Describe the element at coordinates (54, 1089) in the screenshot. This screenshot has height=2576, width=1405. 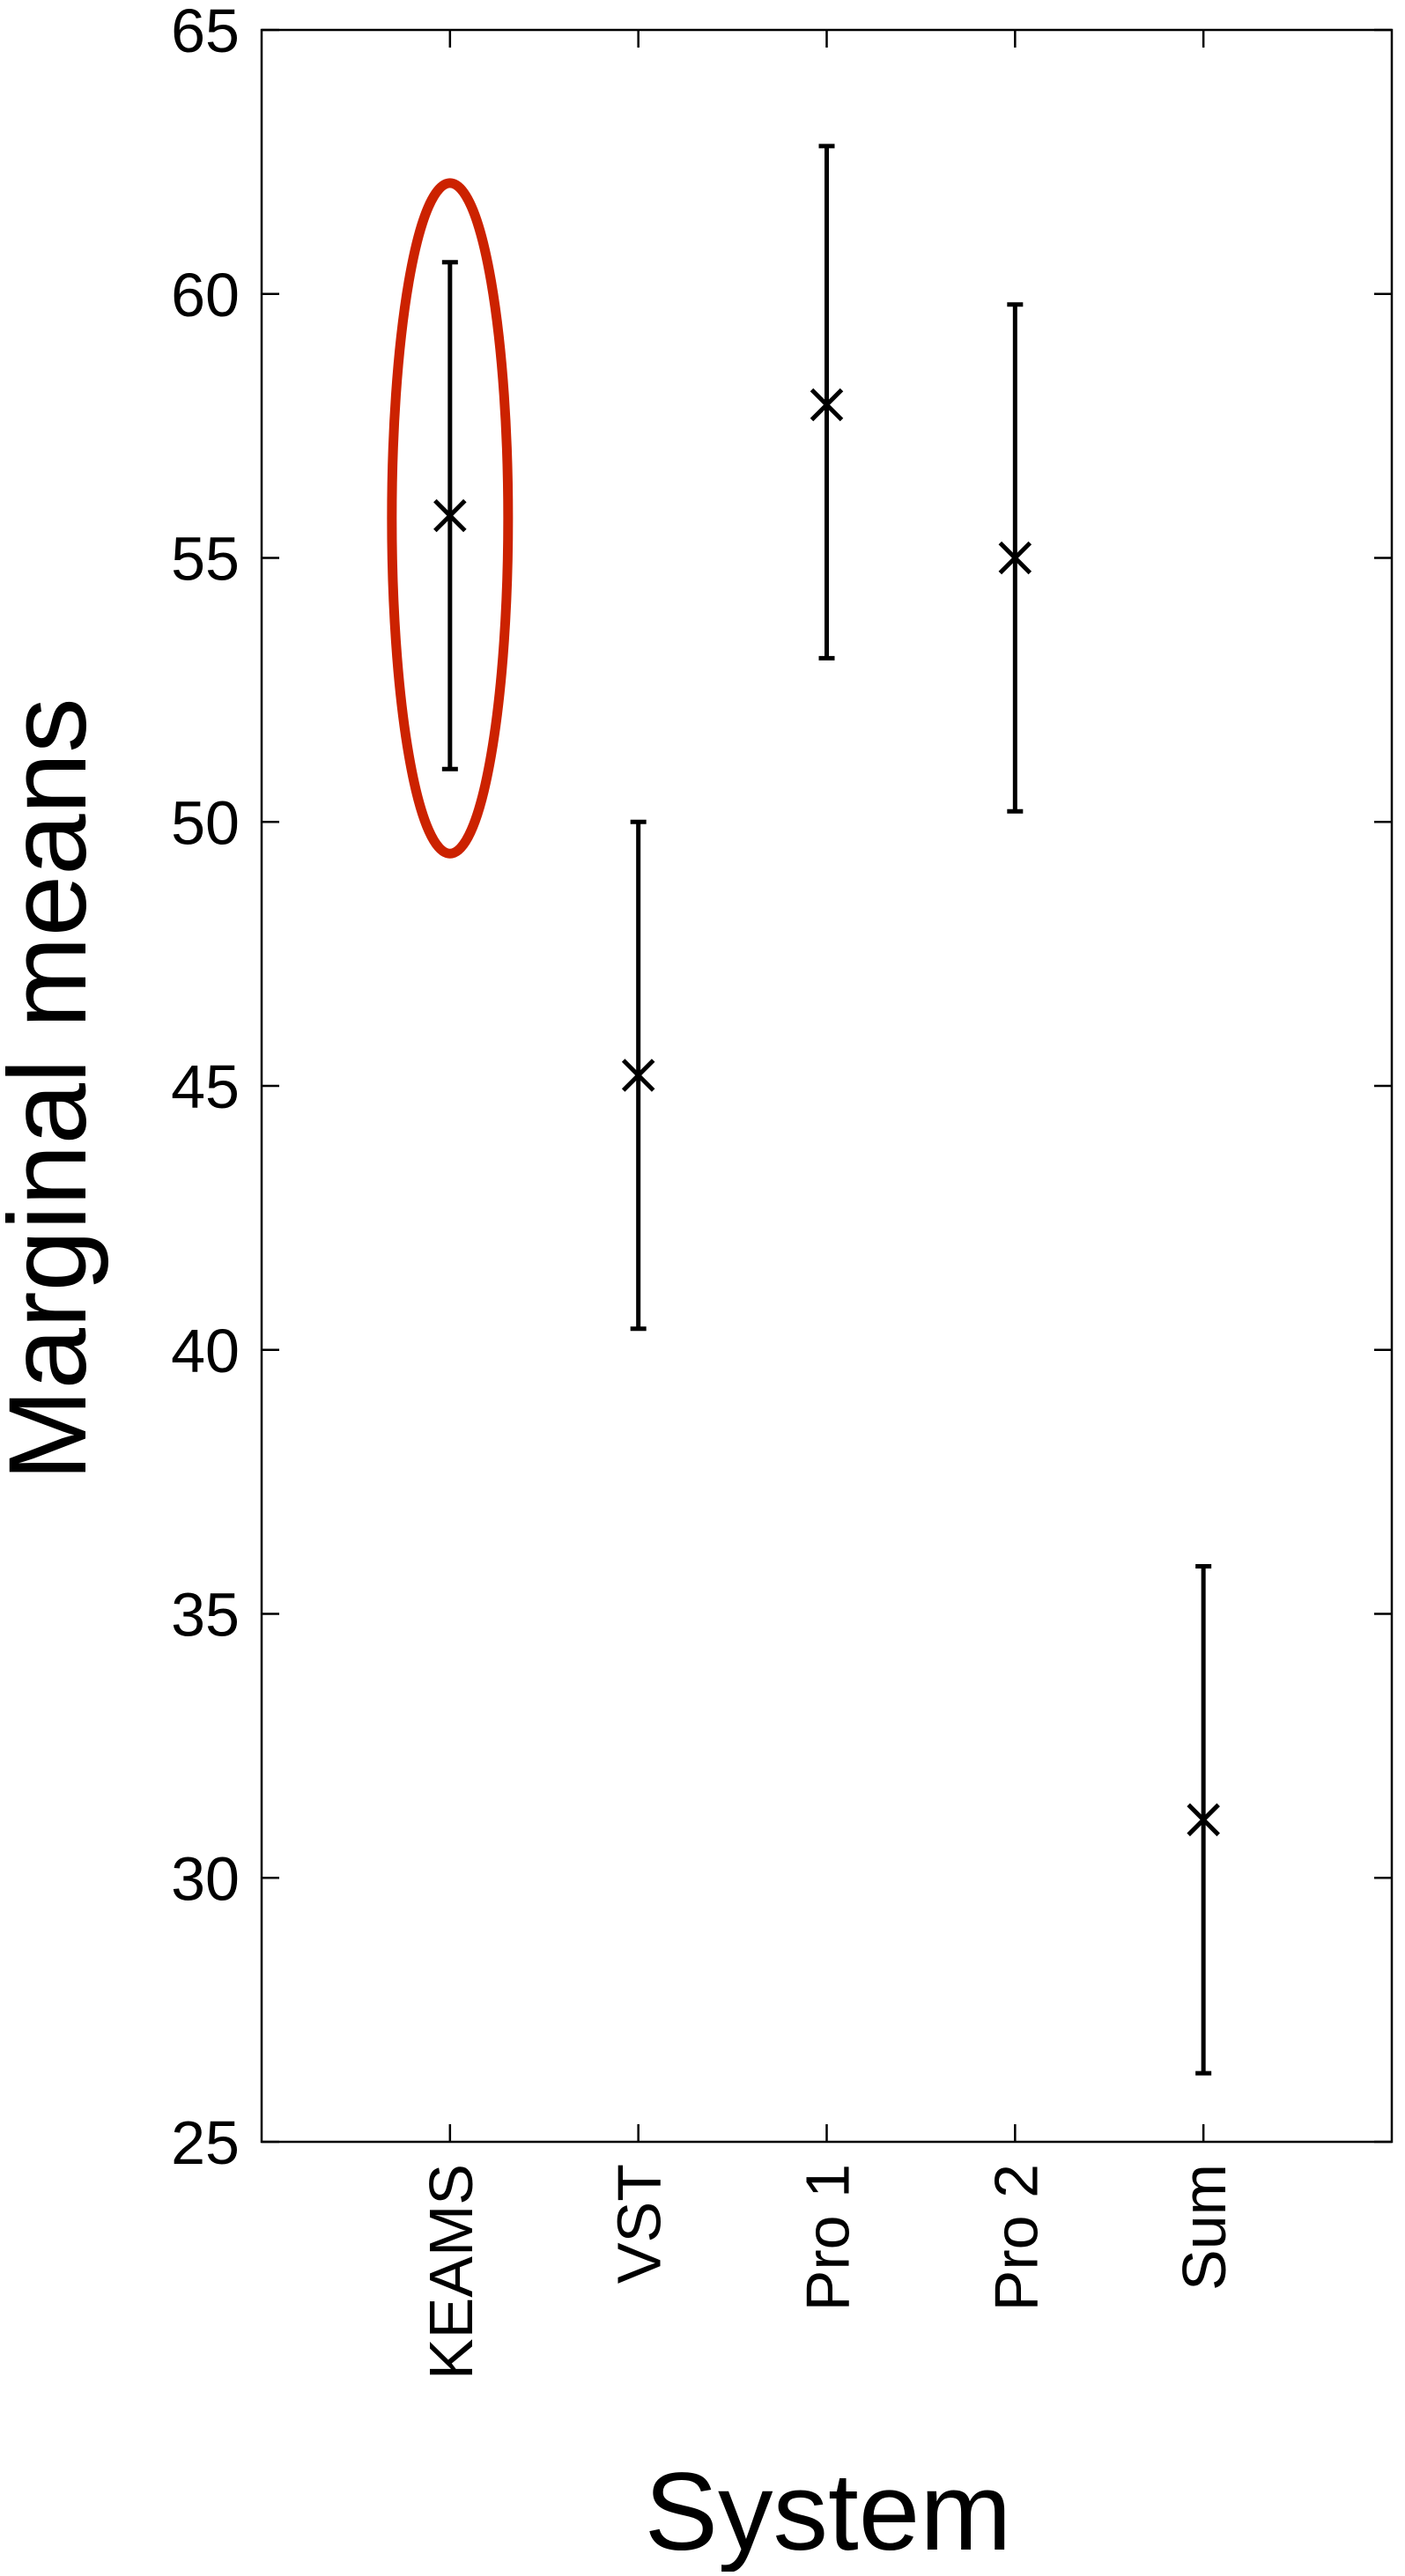
I see `y-axis-title: Marginal means` at that location.